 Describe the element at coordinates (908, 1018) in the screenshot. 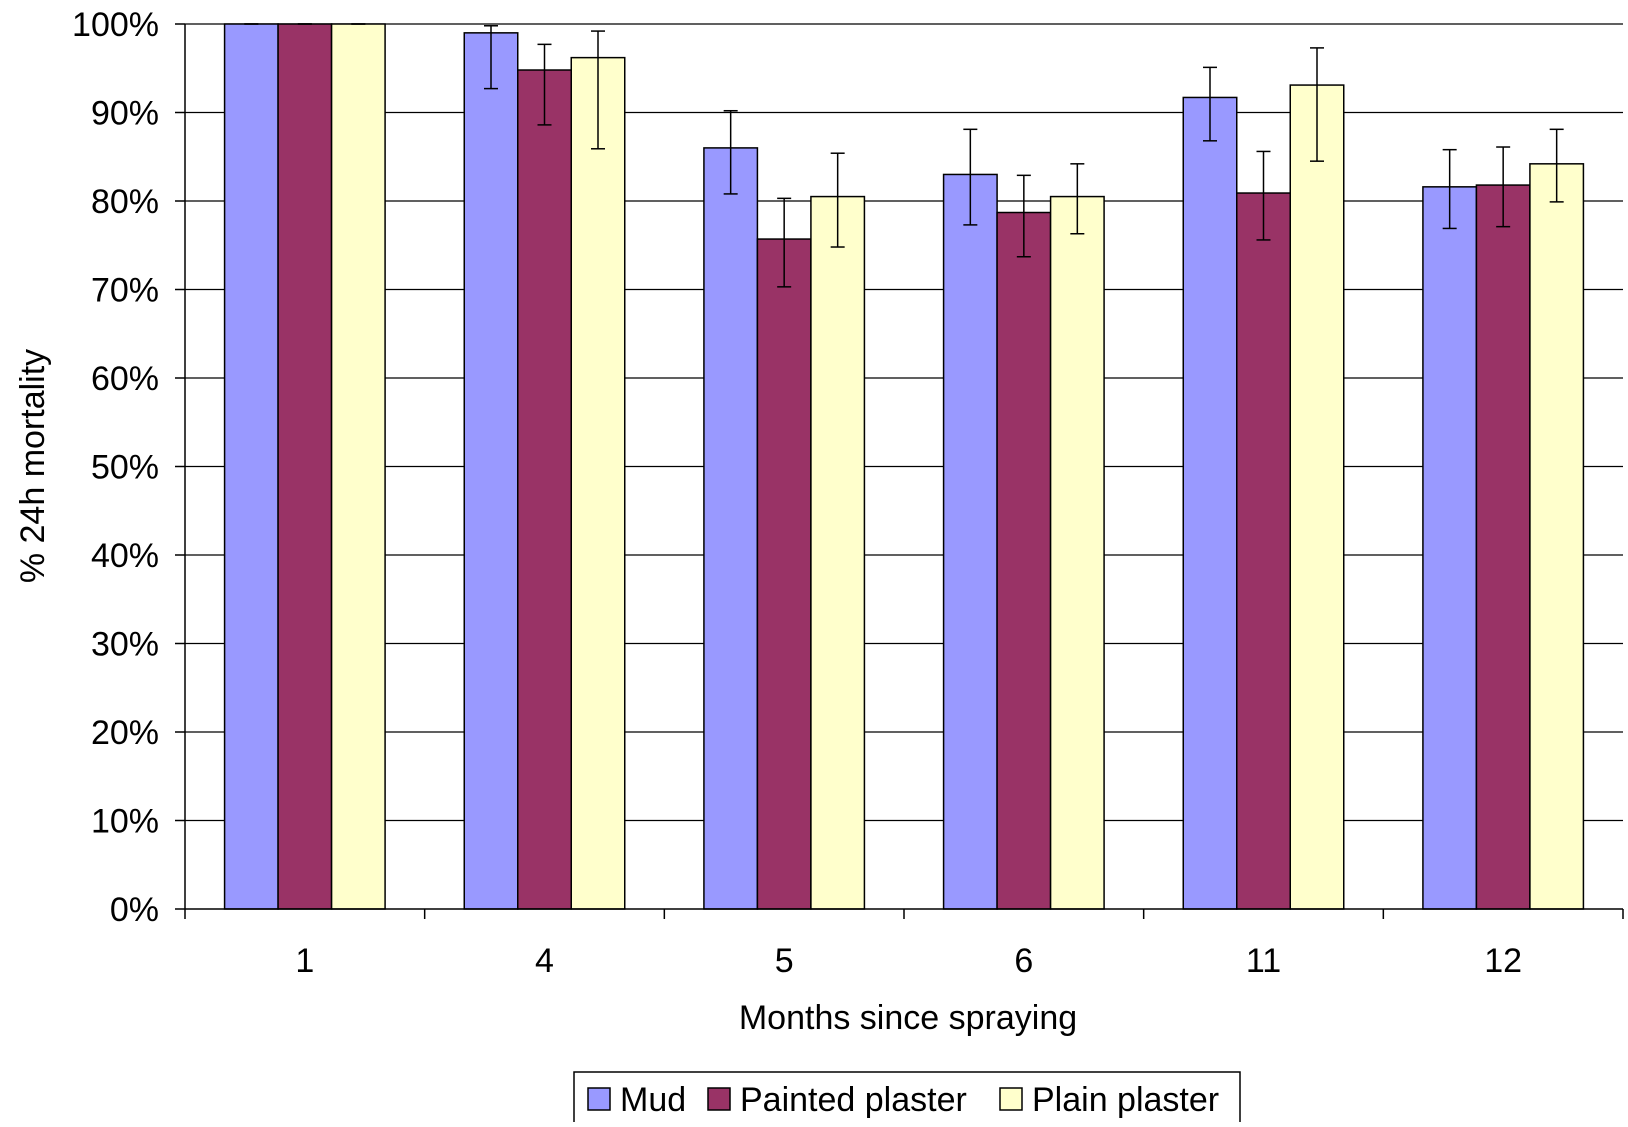

I see `x-axis-title: Months since spraying` at that location.